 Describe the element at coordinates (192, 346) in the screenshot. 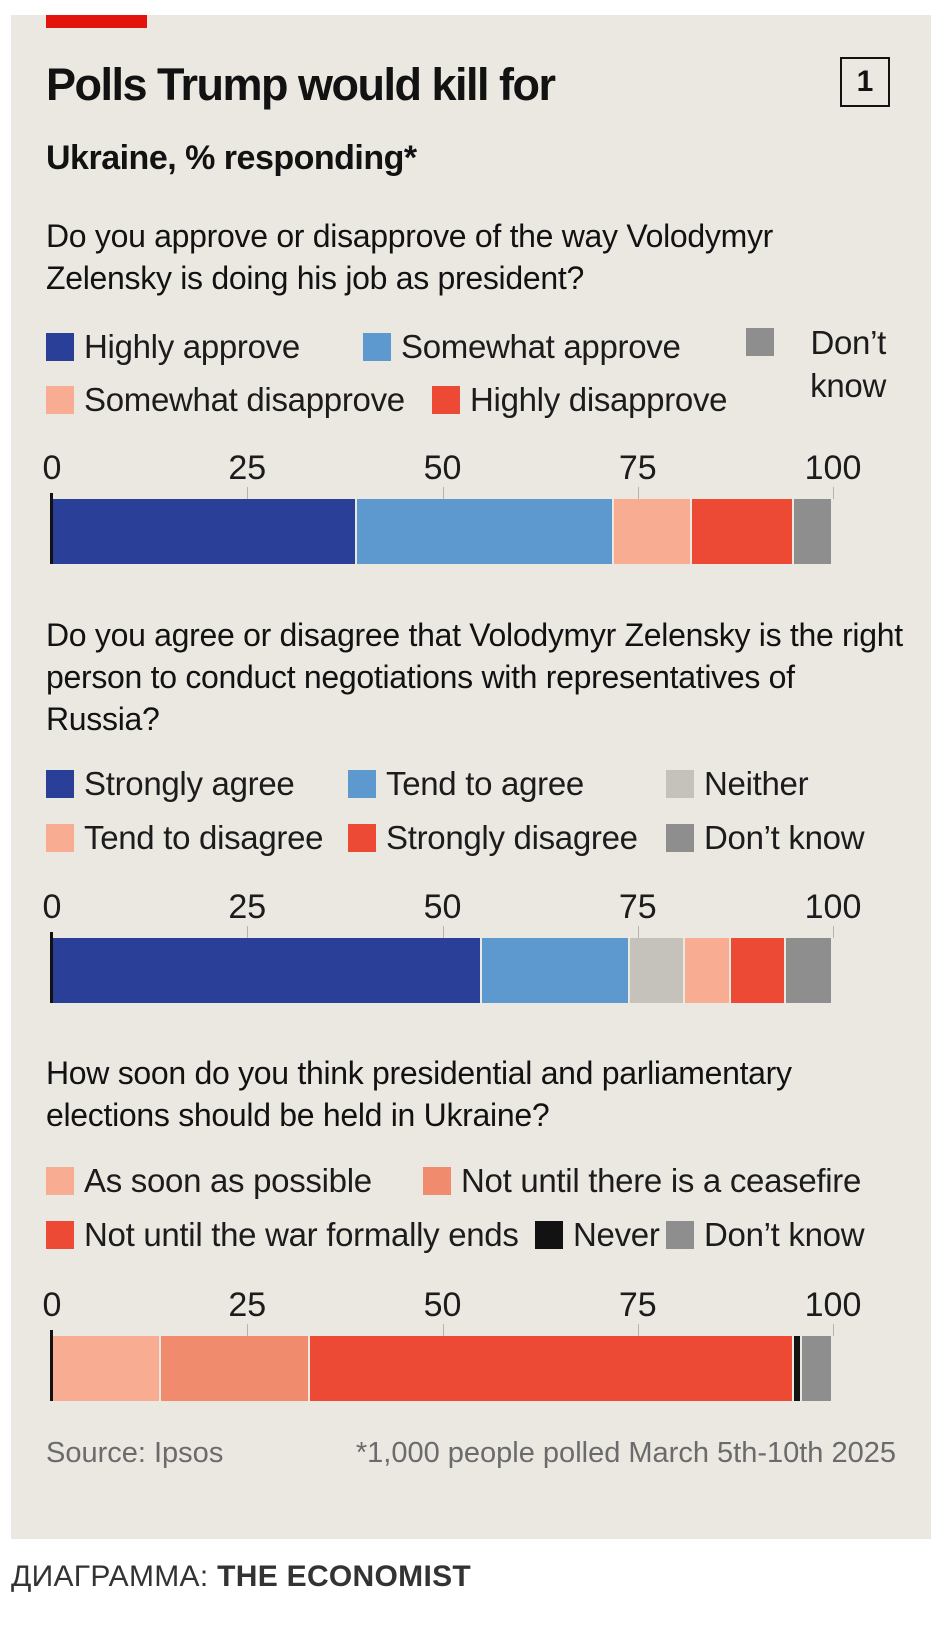

I see `legend-label: Highly approve` at that location.